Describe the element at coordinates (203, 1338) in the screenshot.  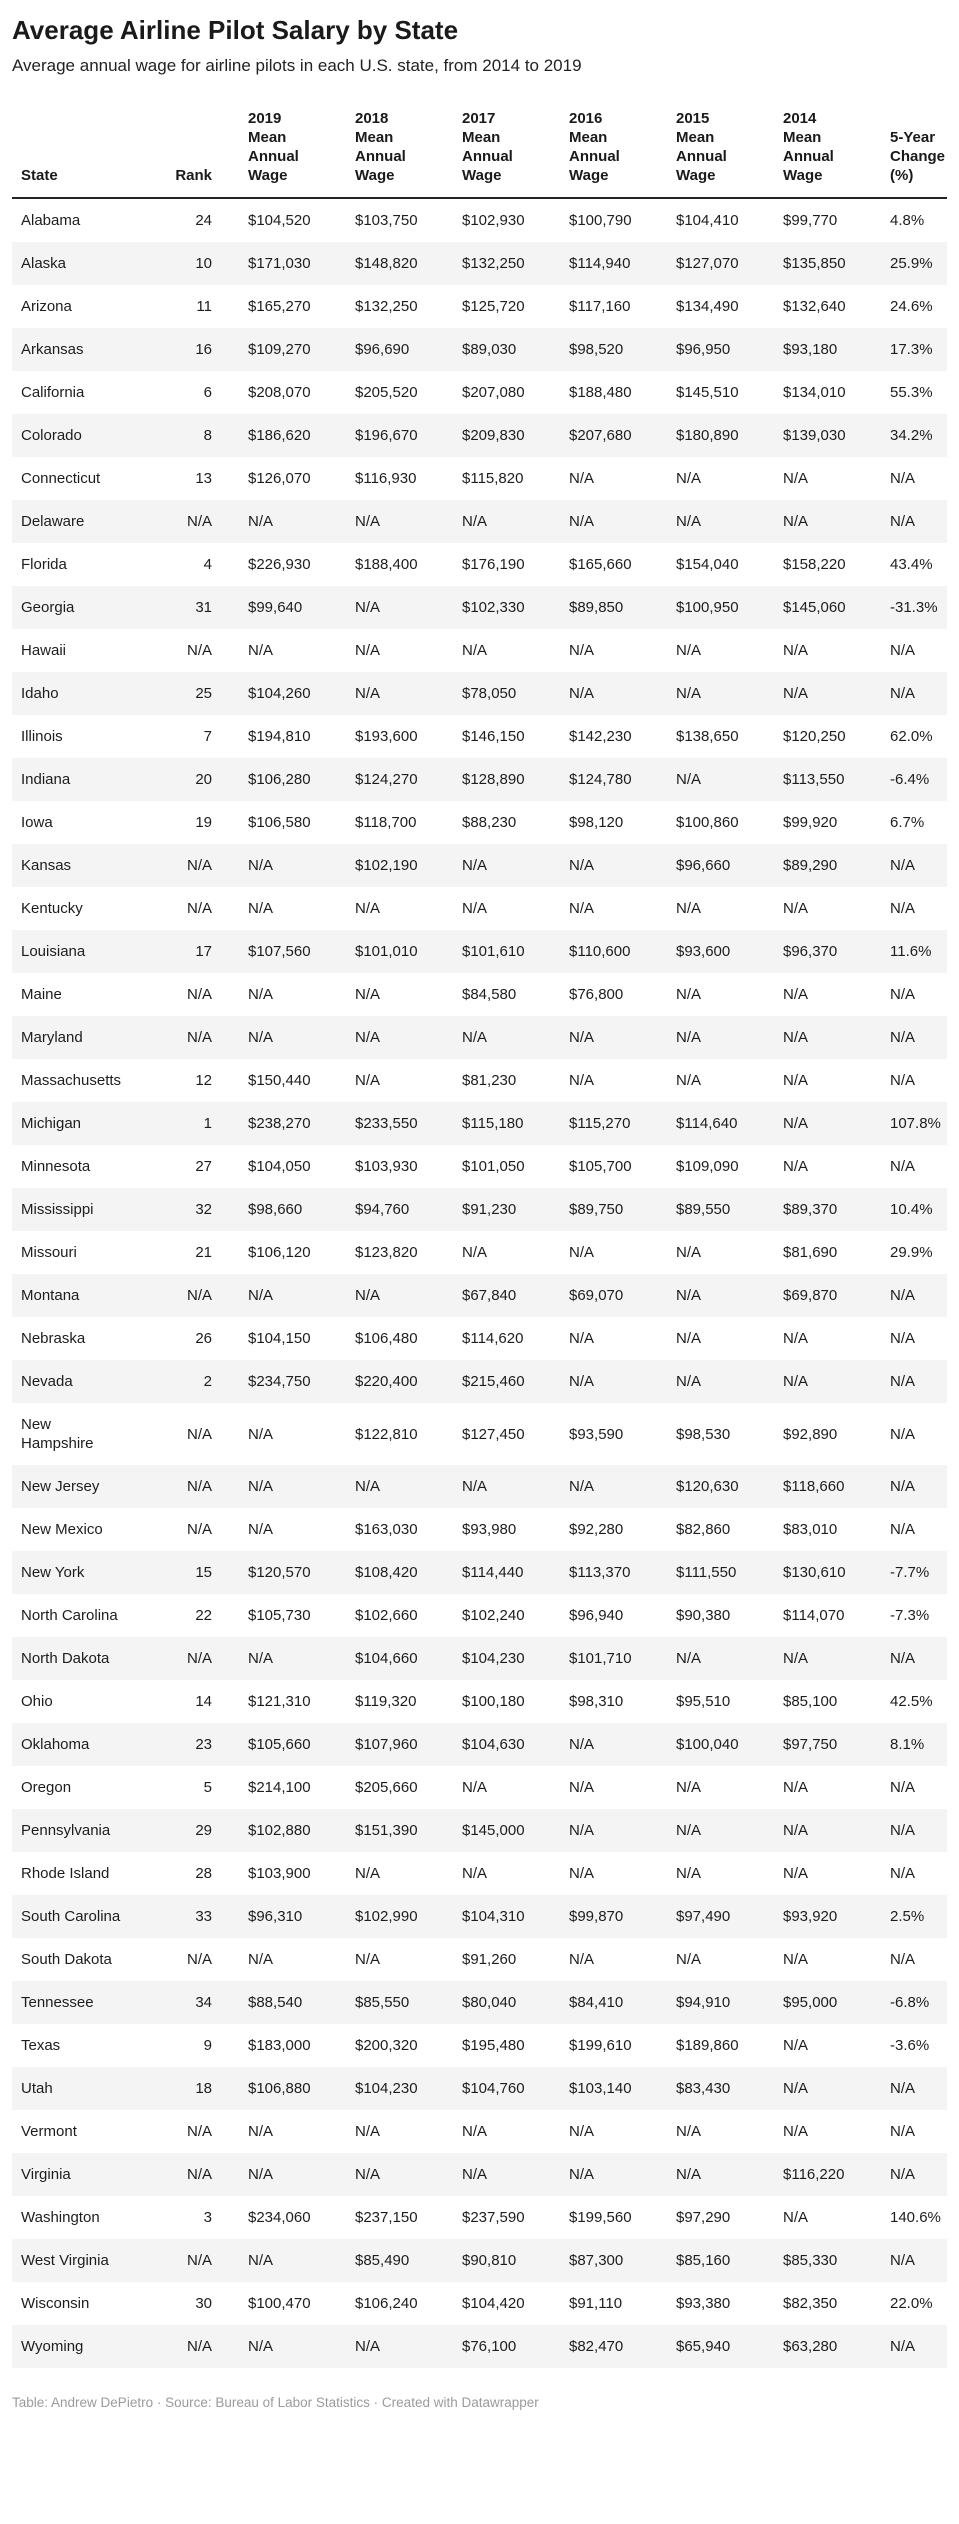
I see `cell-rank: 26` at that location.